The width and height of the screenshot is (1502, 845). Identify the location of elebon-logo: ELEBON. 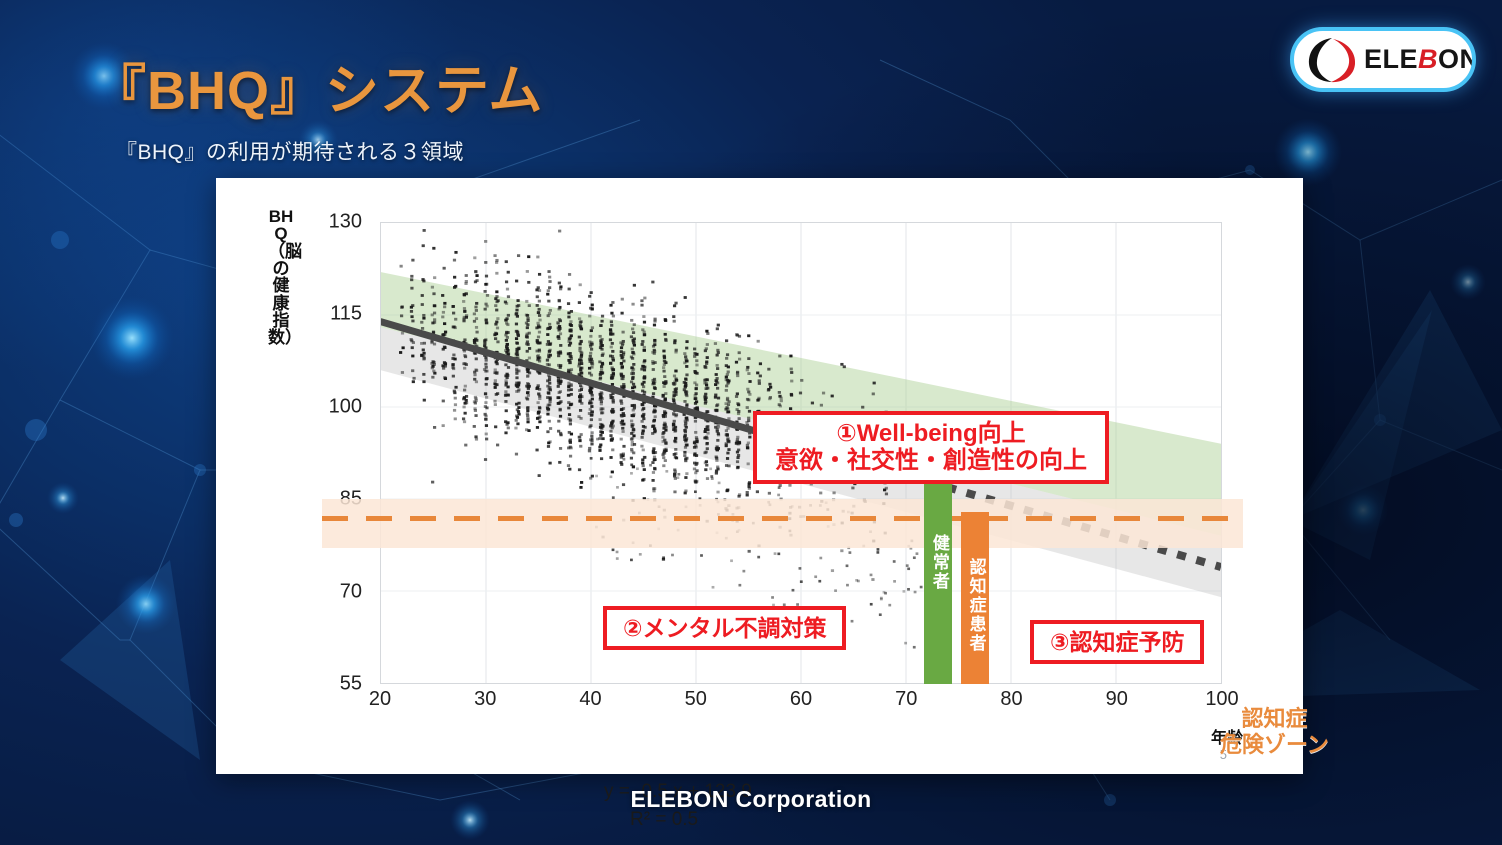
(1383, 59).